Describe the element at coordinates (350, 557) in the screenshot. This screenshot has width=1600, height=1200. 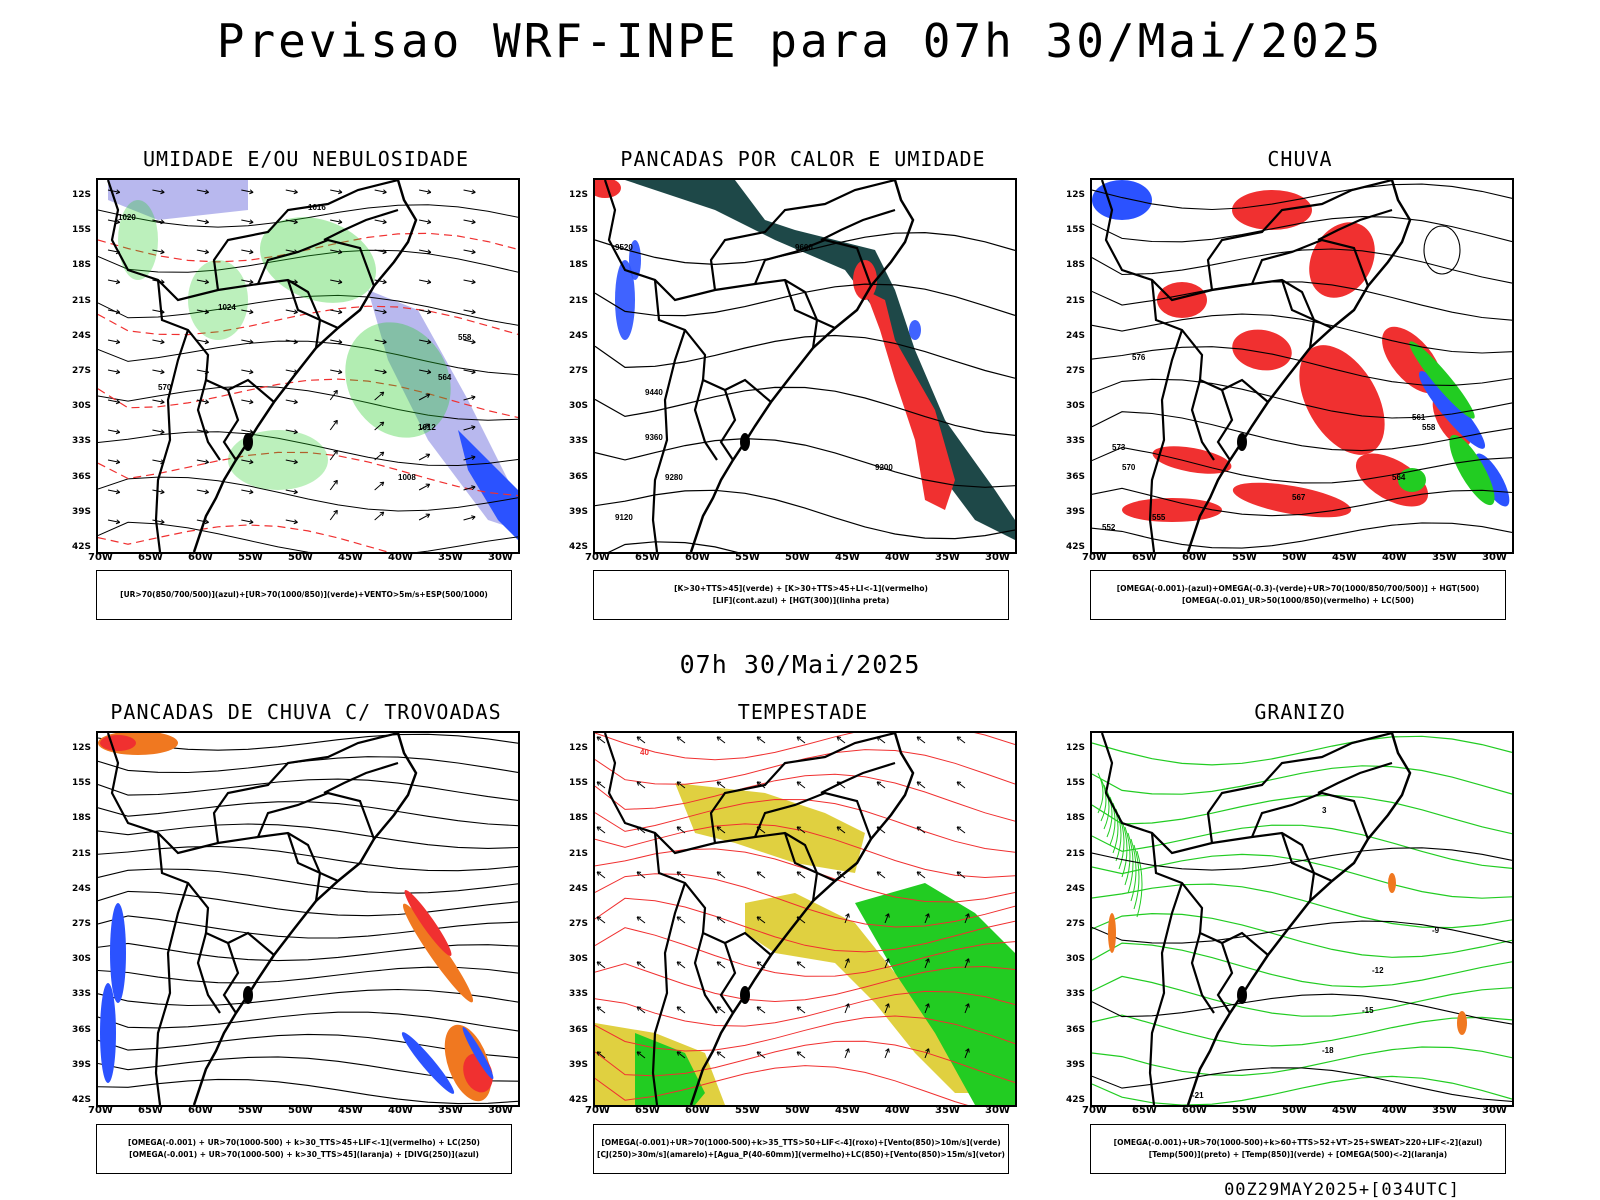
I see `longitude-label: 45W` at that location.